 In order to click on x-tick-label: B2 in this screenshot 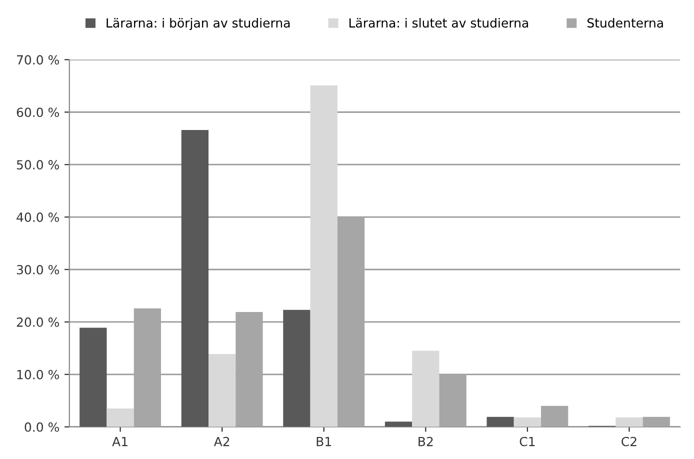, I will do `click(425, 441)`.